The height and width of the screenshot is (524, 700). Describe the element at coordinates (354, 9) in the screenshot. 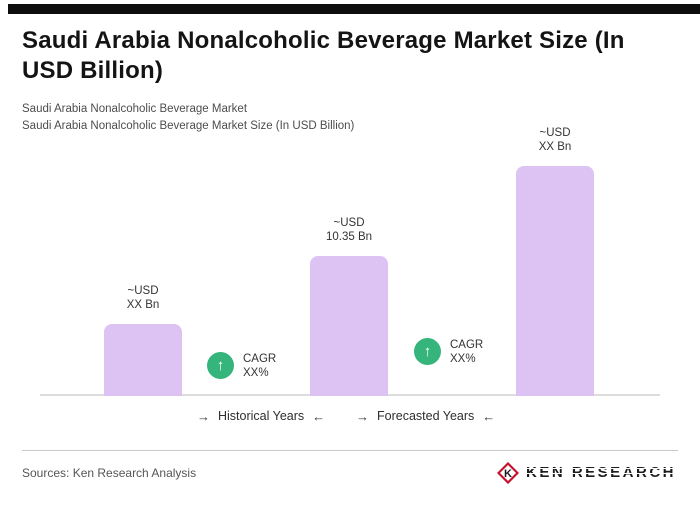

I see `top-accent-bar` at that location.